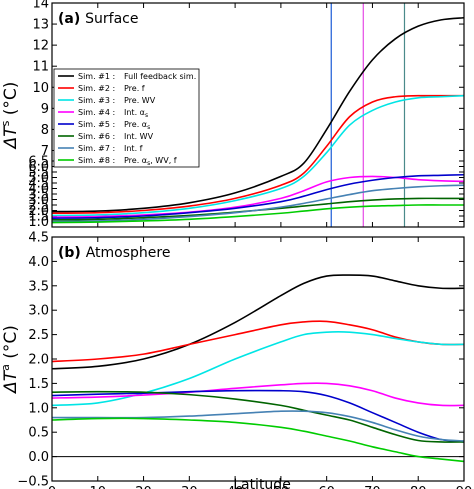  What do you see at coordinates (96, 136) in the screenshot?
I see `legend-sim-label-6: Sim. #6 :` at bounding box center [96, 136].